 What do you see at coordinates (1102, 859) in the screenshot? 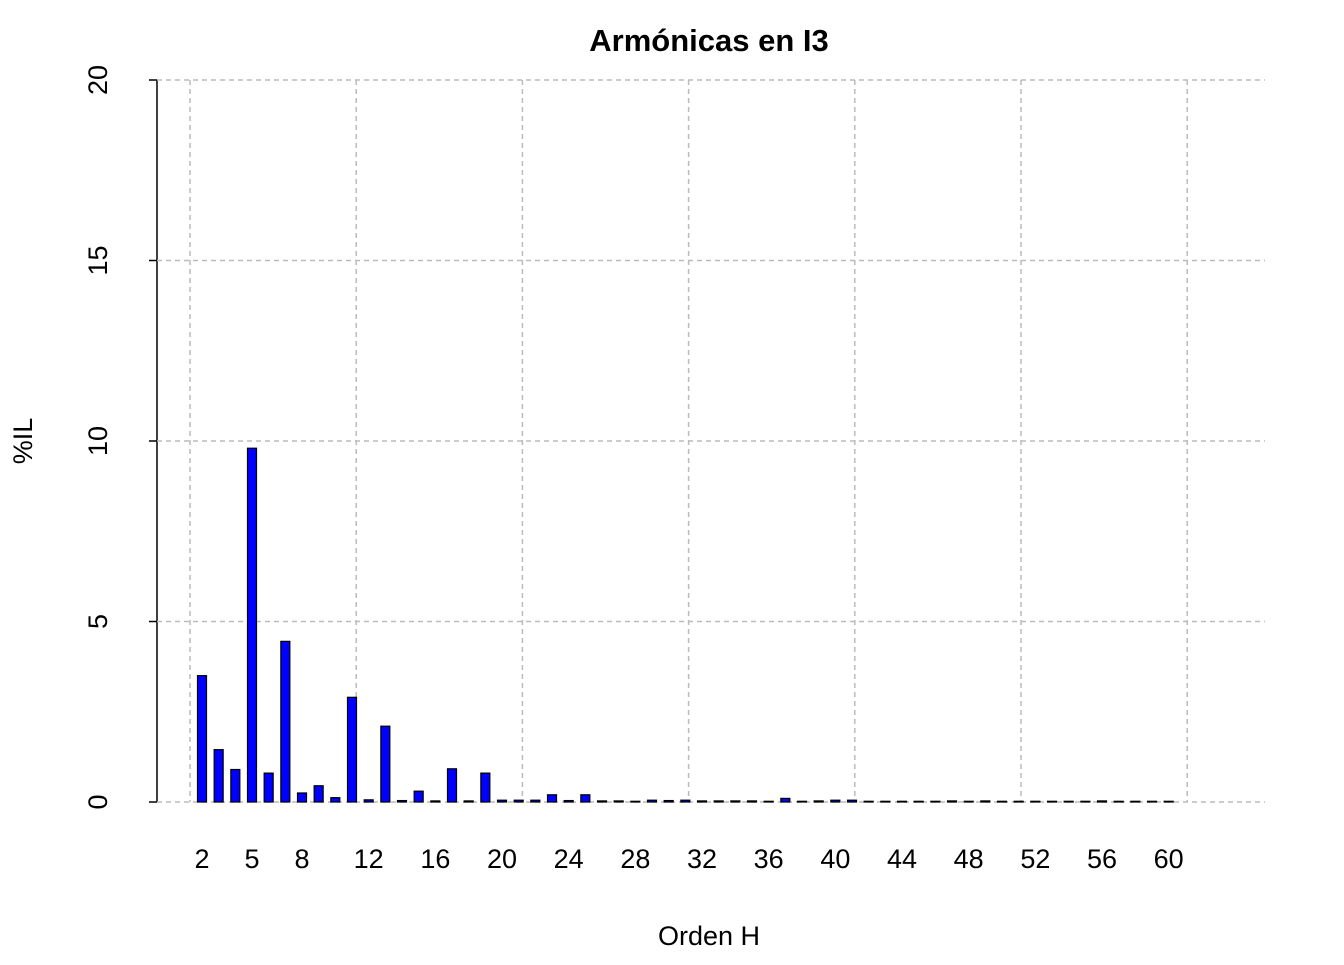
I see `x-tick-label: 56` at bounding box center [1102, 859].